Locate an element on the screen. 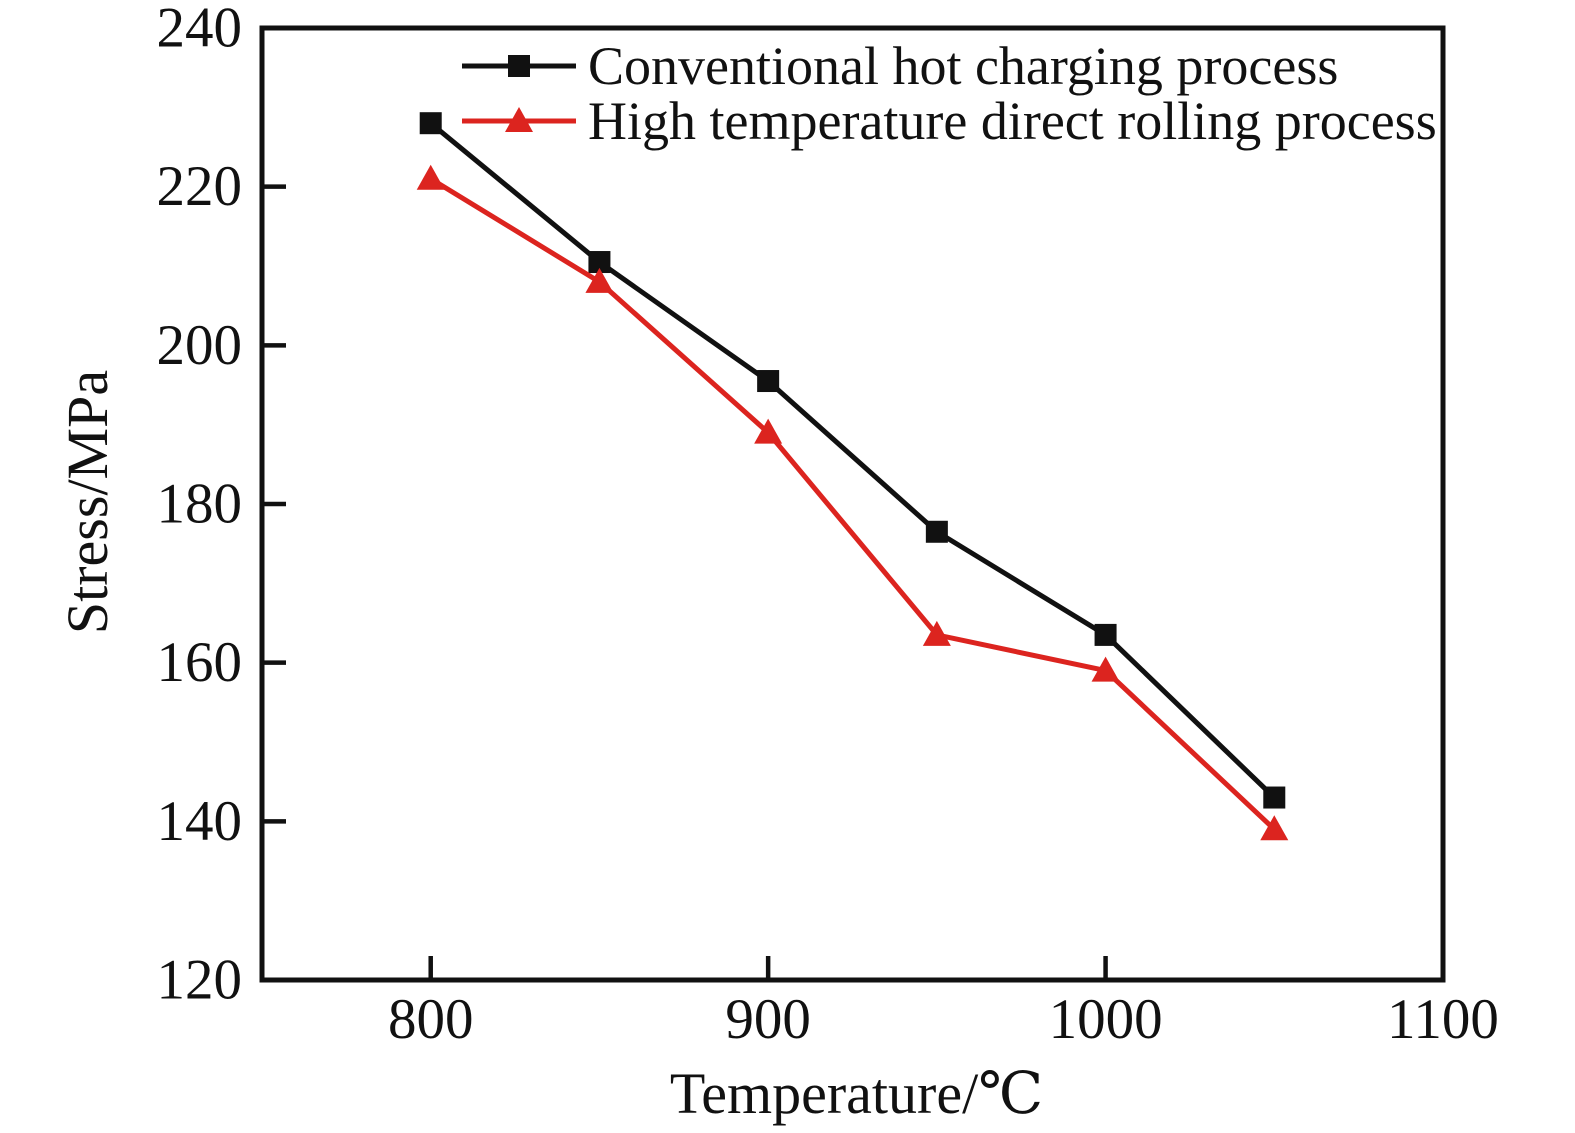 The height and width of the screenshot is (1133, 1575). legend-label: Conventional hot charging process is located at coordinates (963, 66).